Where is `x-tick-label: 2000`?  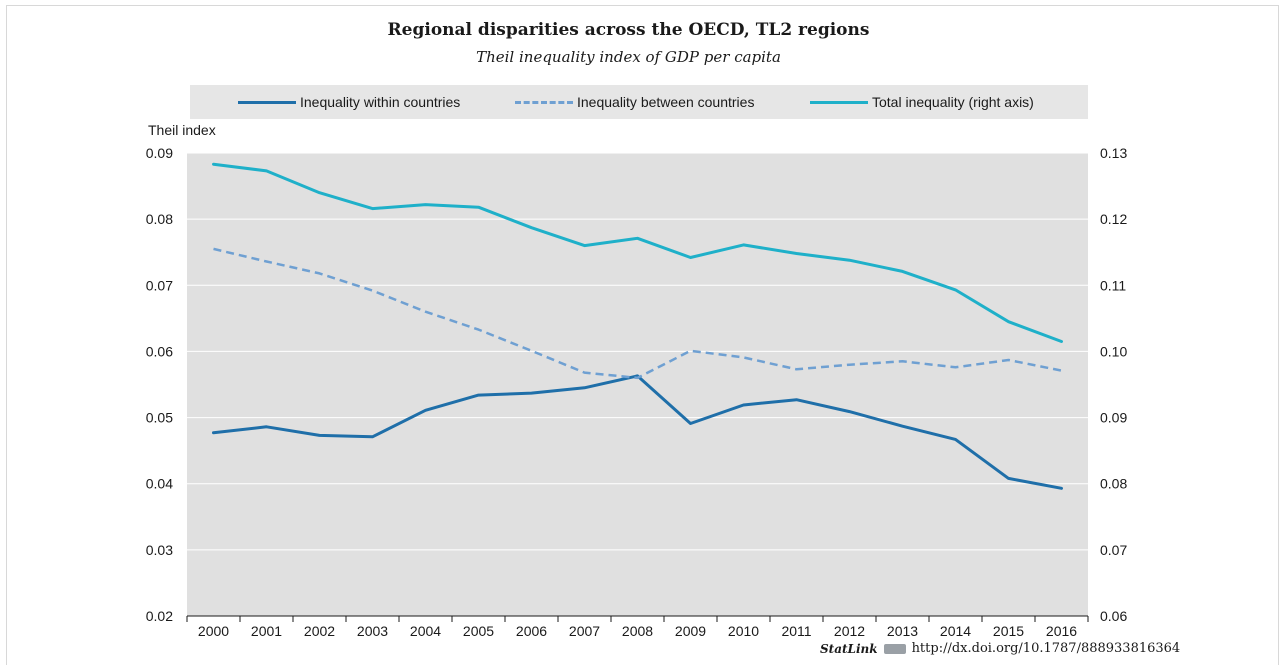 x-tick-label: 2000 is located at coordinates (213, 631).